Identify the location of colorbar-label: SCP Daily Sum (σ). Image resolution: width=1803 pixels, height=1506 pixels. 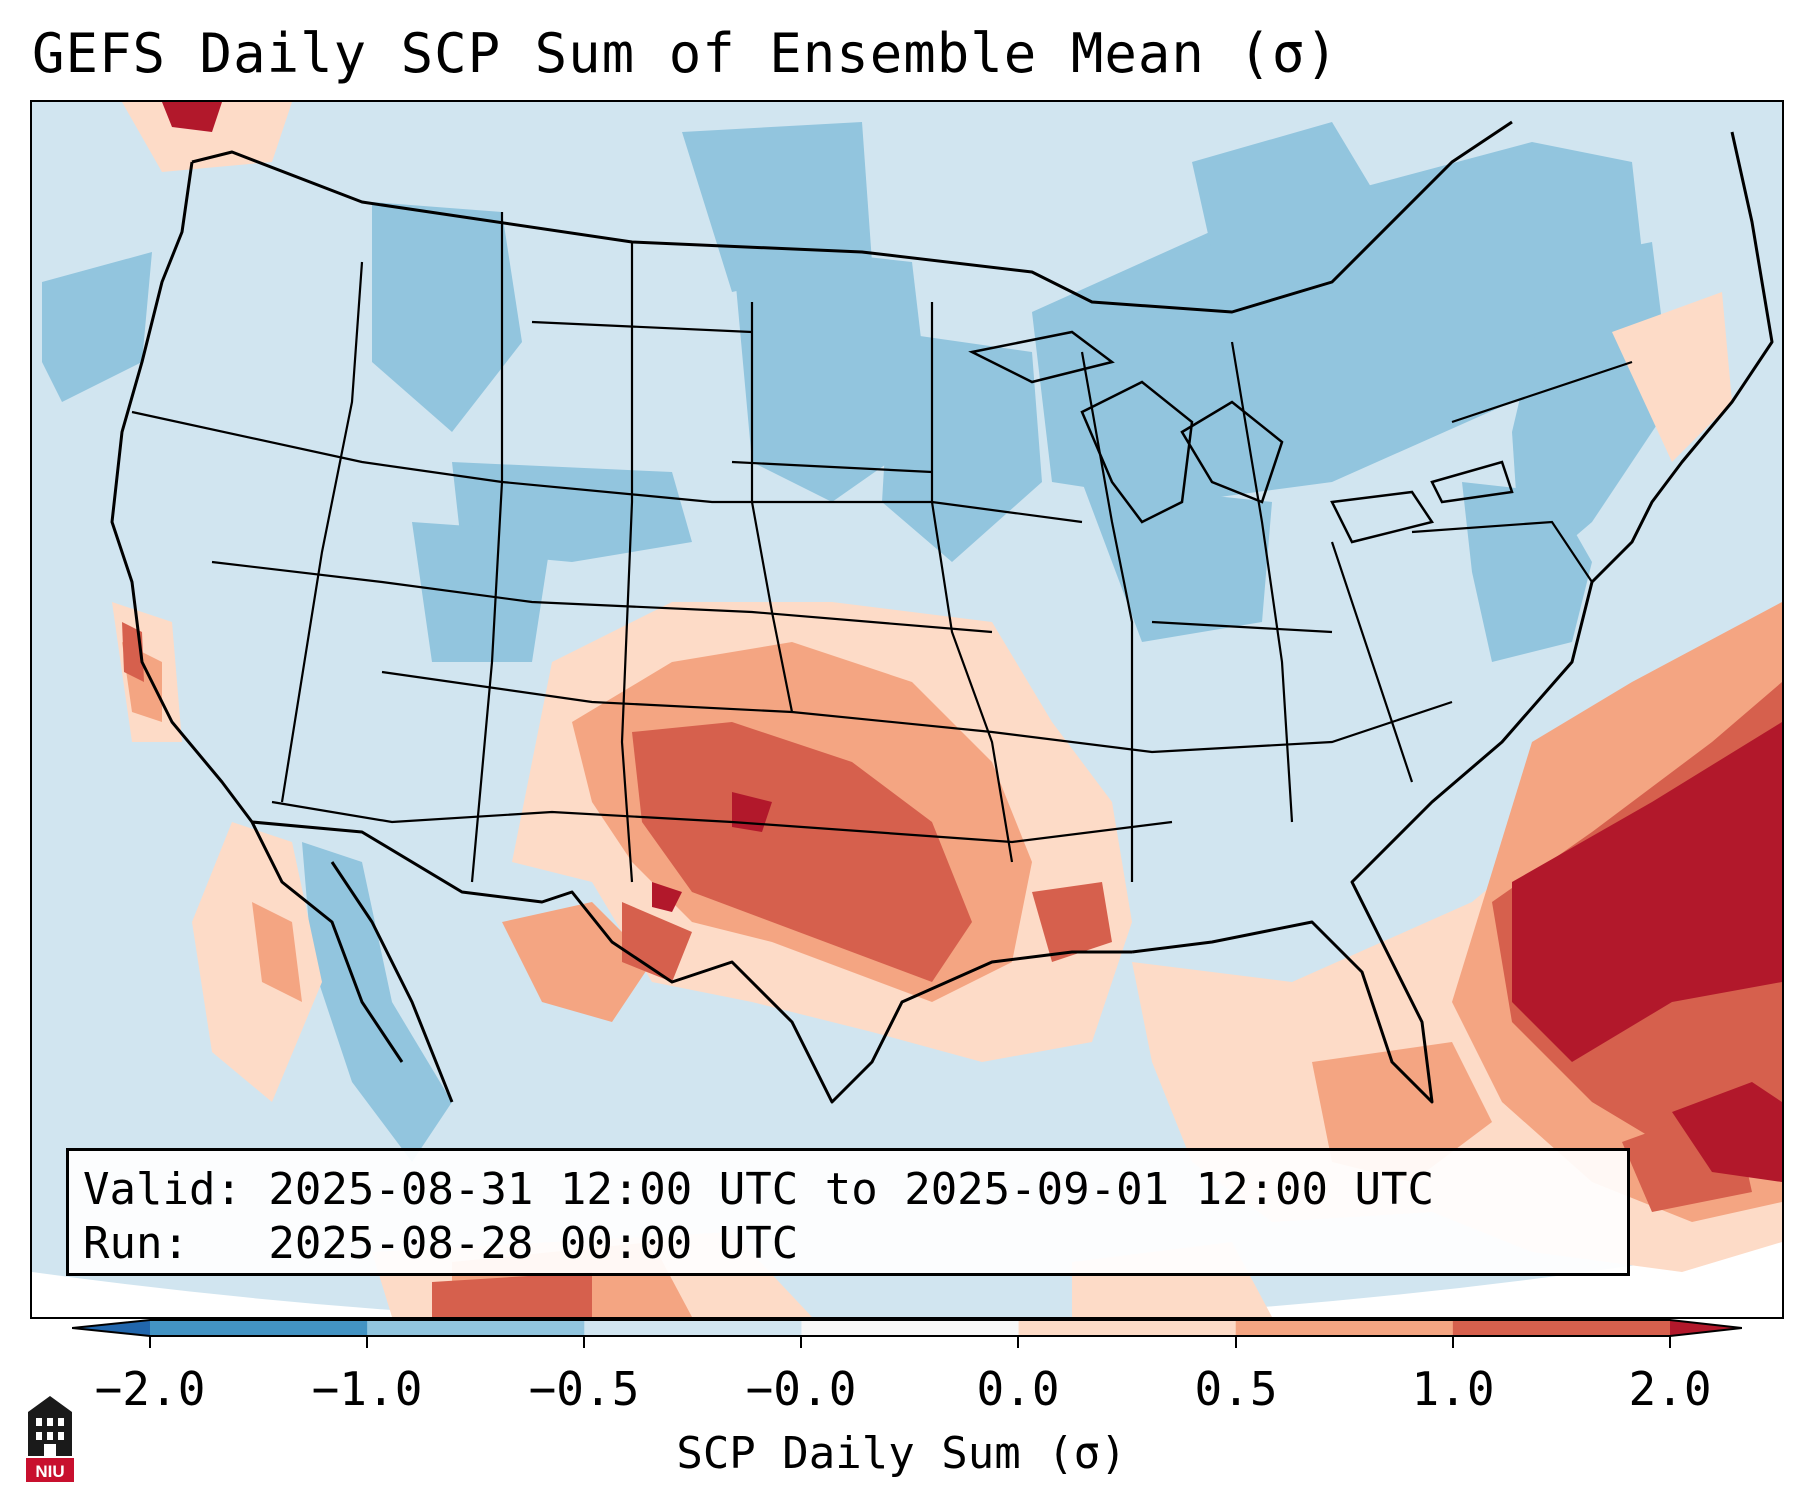
(901, 1453).